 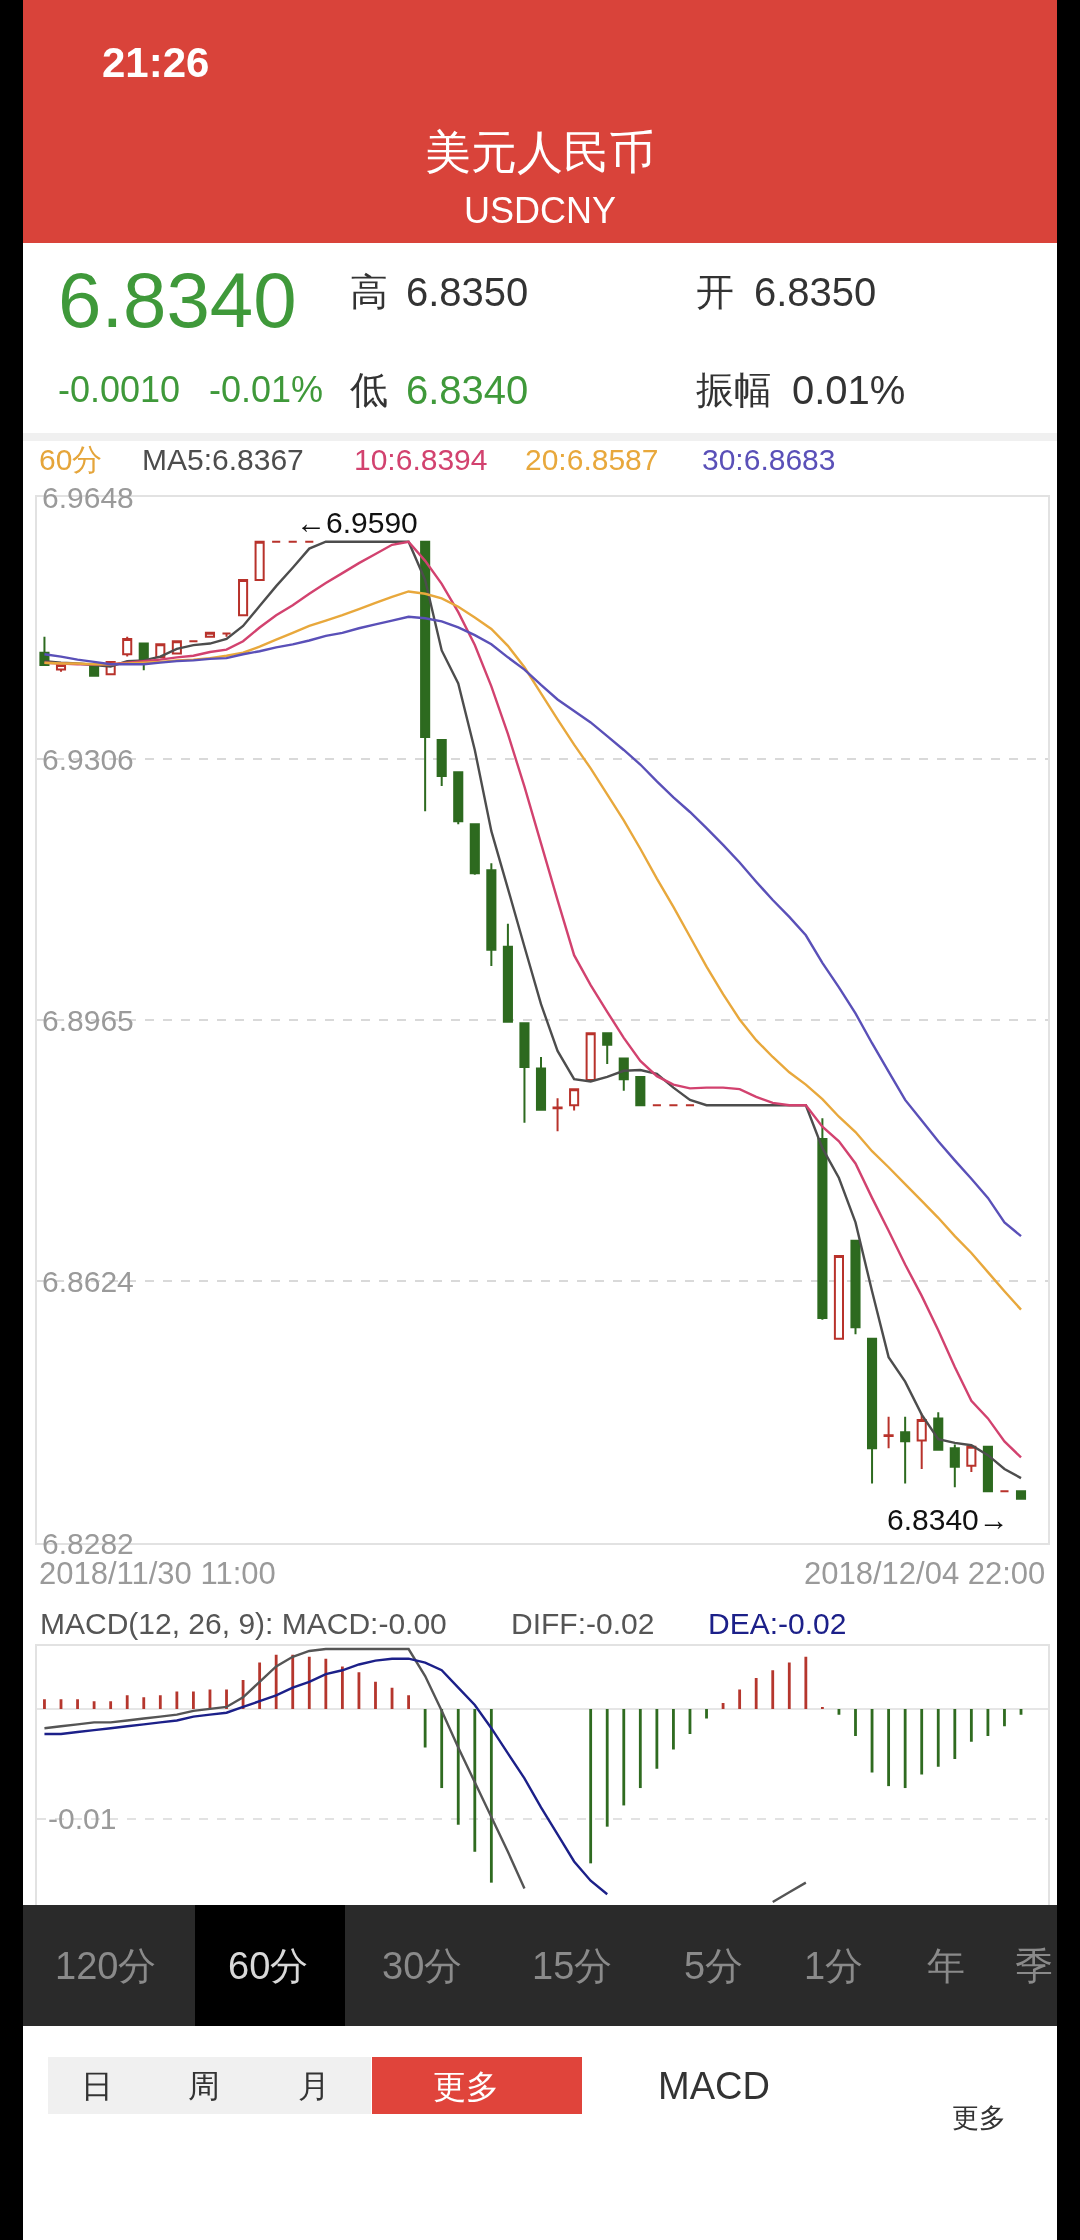 I want to click on text: 15分, so click(x=572, y=1966).